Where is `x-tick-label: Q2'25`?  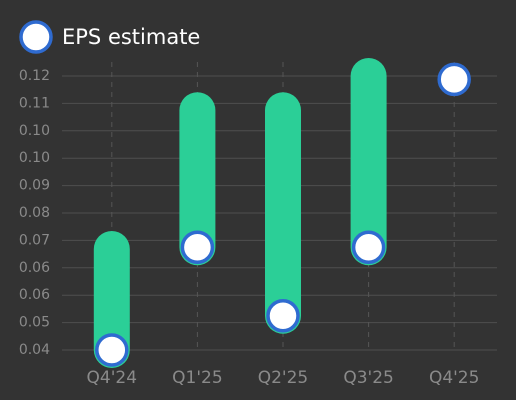
x-tick-label: Q2'25 is located at coordinates (283, 378).